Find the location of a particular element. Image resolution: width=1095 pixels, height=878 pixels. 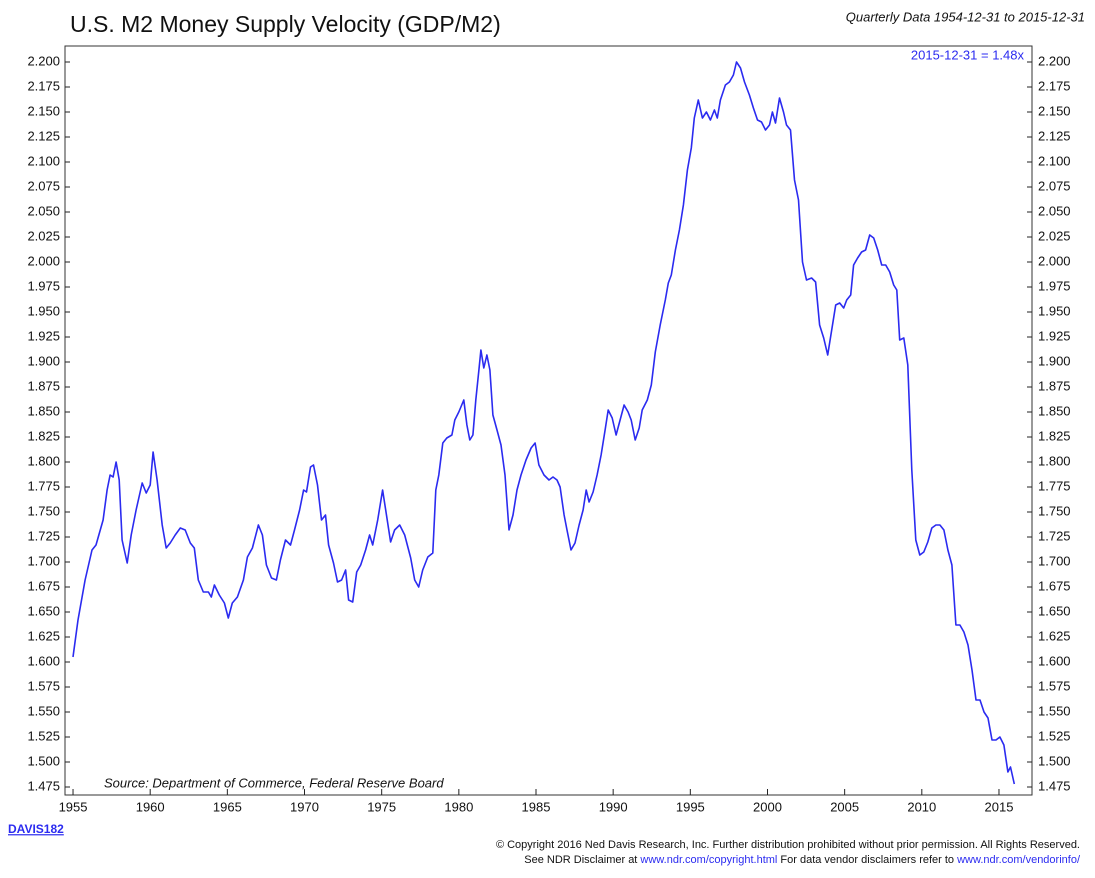

y2-tick-label: 2.025 is located at coordinates (1054, 235).